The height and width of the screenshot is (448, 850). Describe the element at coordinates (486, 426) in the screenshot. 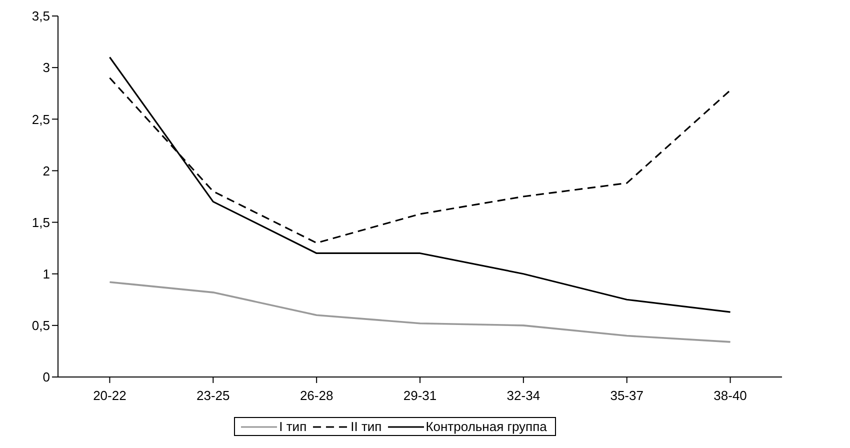

I see `legend-label: Контрольная группа` at that location.